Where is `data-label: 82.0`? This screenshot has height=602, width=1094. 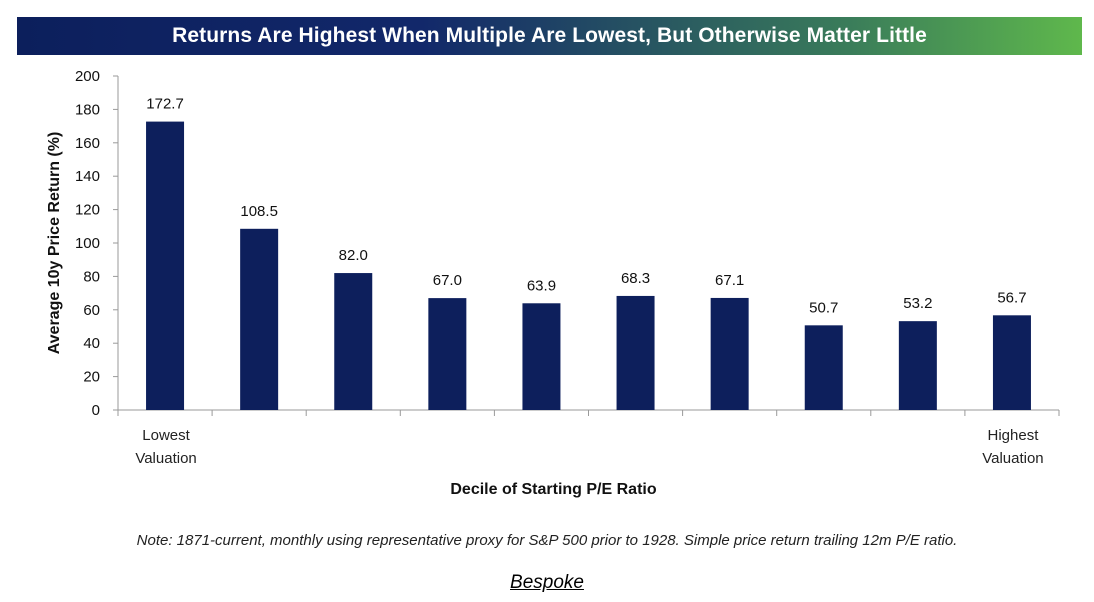
data-label: 82.0 is located at coordinates (353, 255).